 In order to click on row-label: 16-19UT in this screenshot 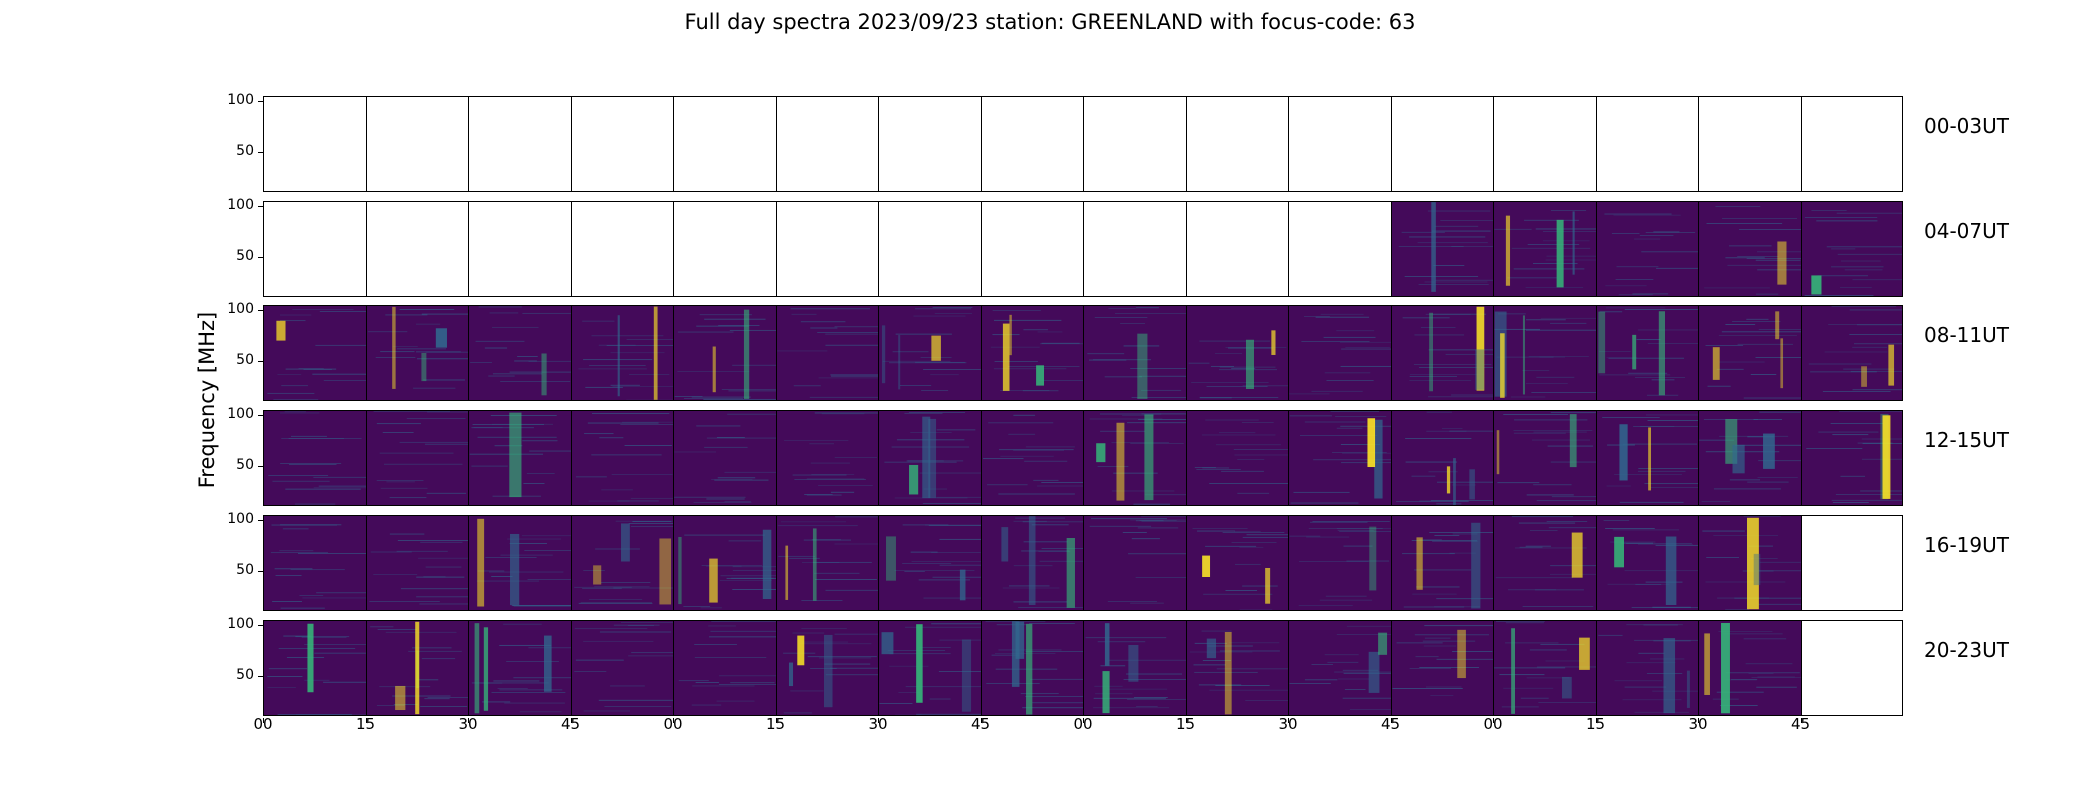, I will do `click(1966, 545)`.